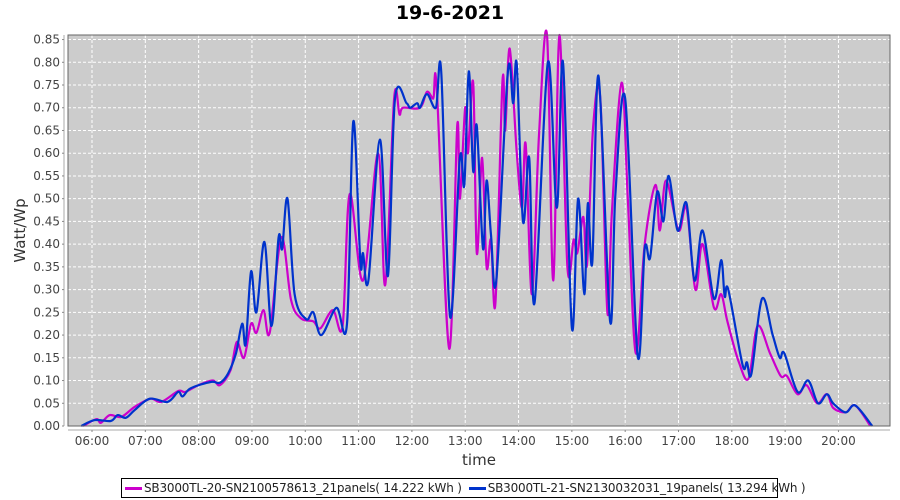 The width and height of the screenshot is (900, 500). What do you see at coordinates (732, 441) in the screenshot?
I see `x-tick-label: 18:00` at bounding box center [732, 441].